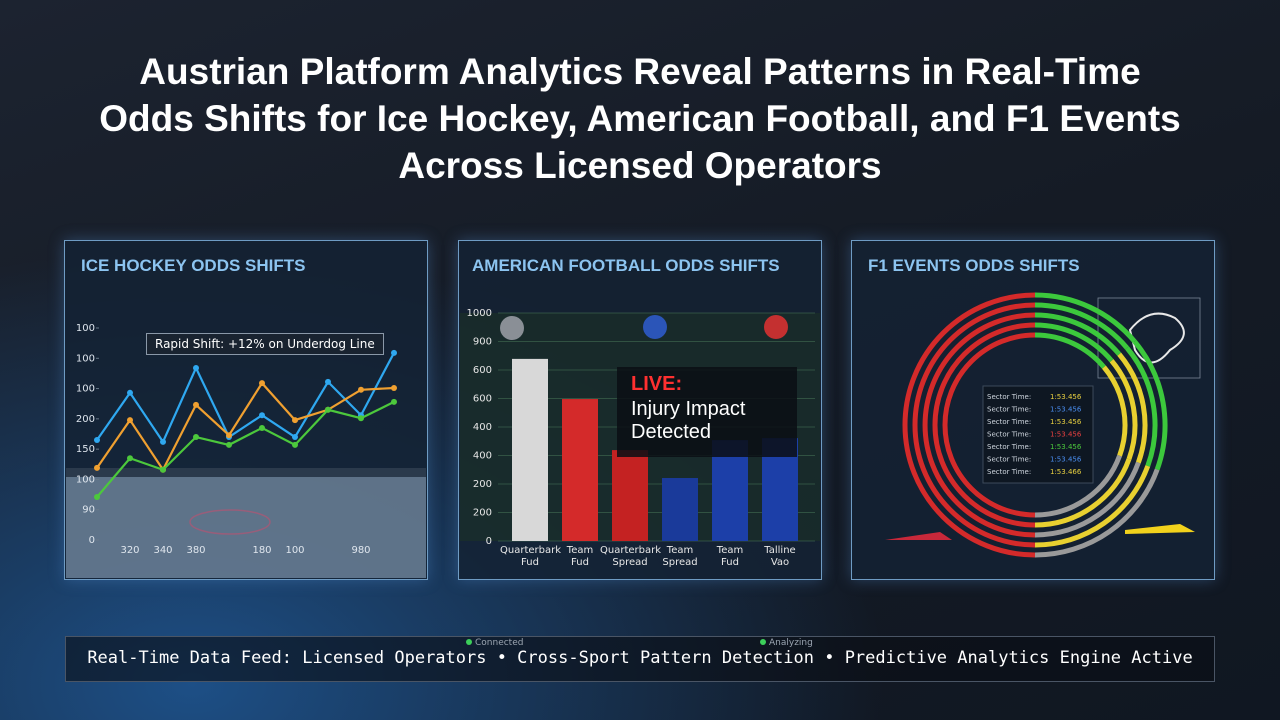 This screenshot has height=720, width=1280. Describe the element at coordinates (780, 556) in the screenshot. I see `x-tick-label: Talline Vao` at that location.